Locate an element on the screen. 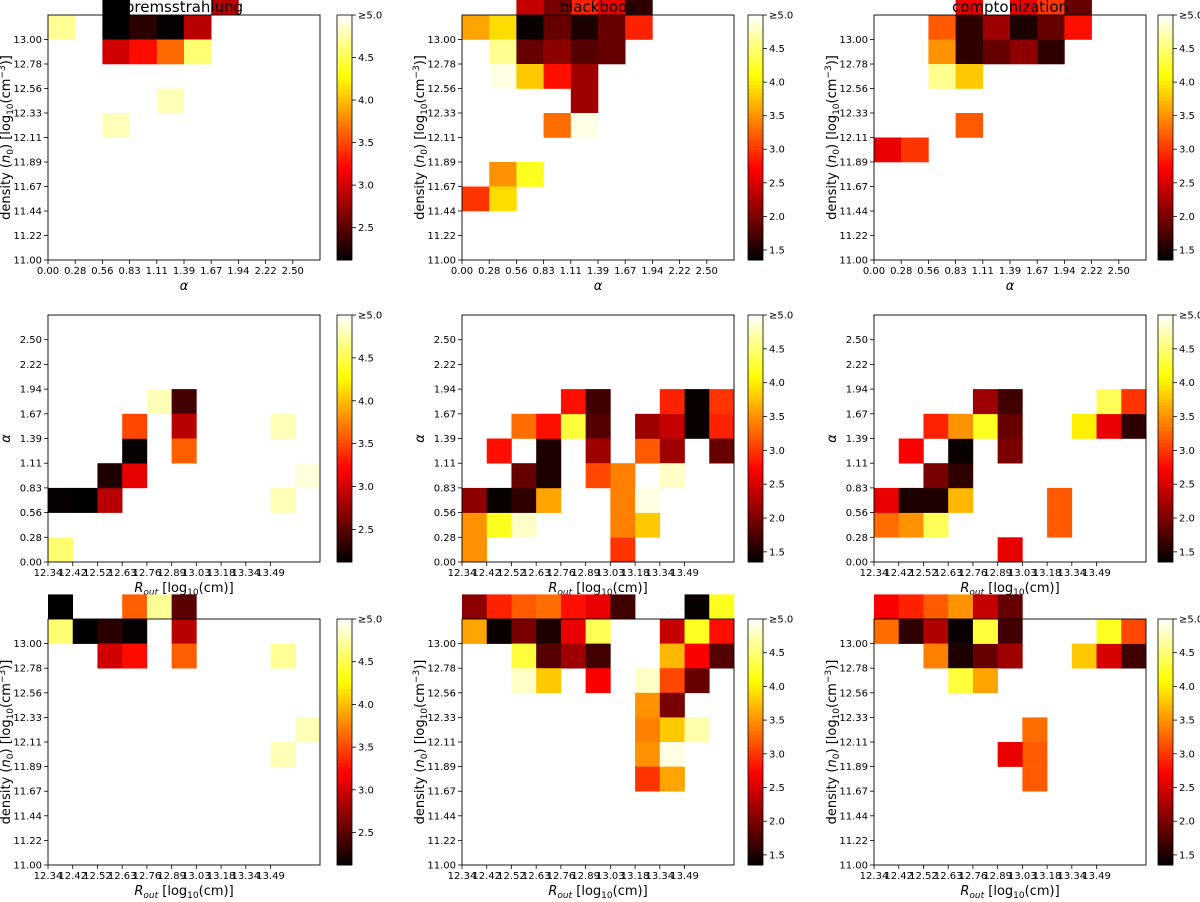  y-tick-label: 12.56 is located at coordinates (27, 693).